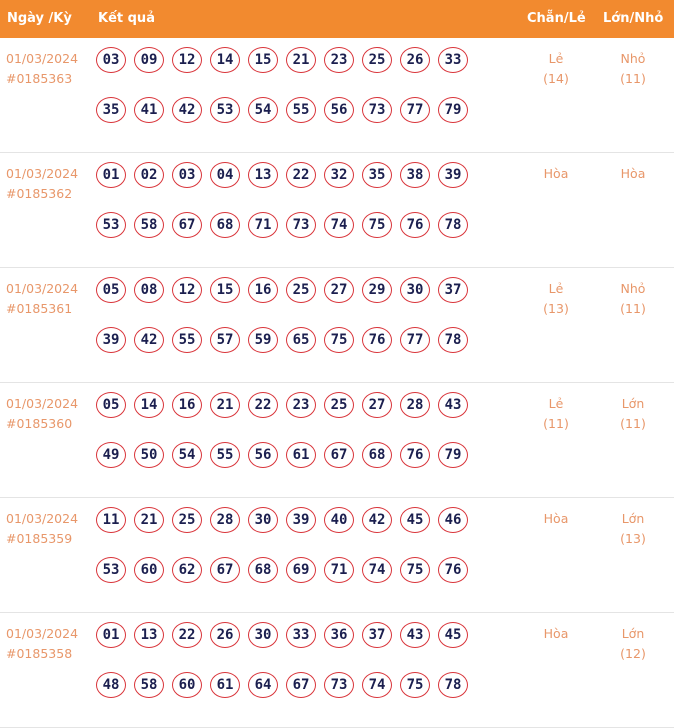 Image resolution: width=674 pixels, height=728 pixels. What do you see at coordinates (149, 570) in the screenshot?
I see `number-ball: 60` at bounding box center [149, 570].